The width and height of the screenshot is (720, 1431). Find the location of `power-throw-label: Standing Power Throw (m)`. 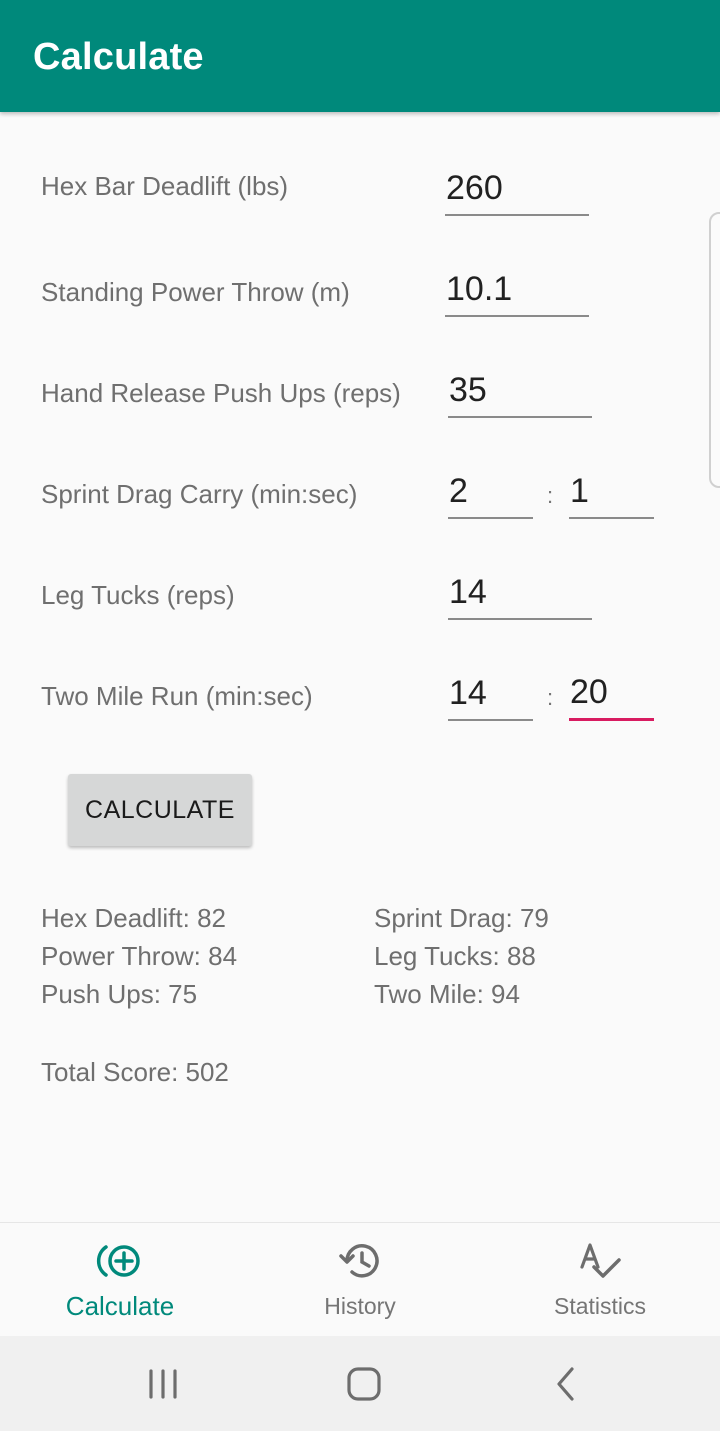

power-throw-label: Standing Power Throw (m) is located at coordinates (195, 292).